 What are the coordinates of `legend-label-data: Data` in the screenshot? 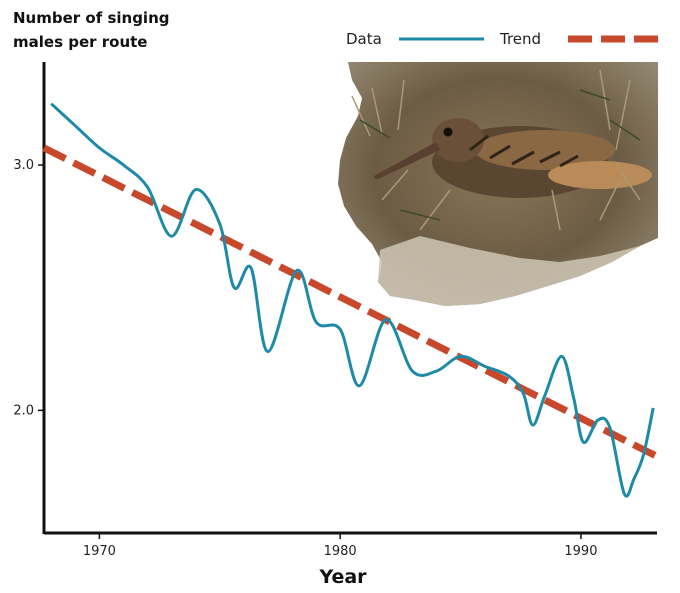 It's located at (364, 39).